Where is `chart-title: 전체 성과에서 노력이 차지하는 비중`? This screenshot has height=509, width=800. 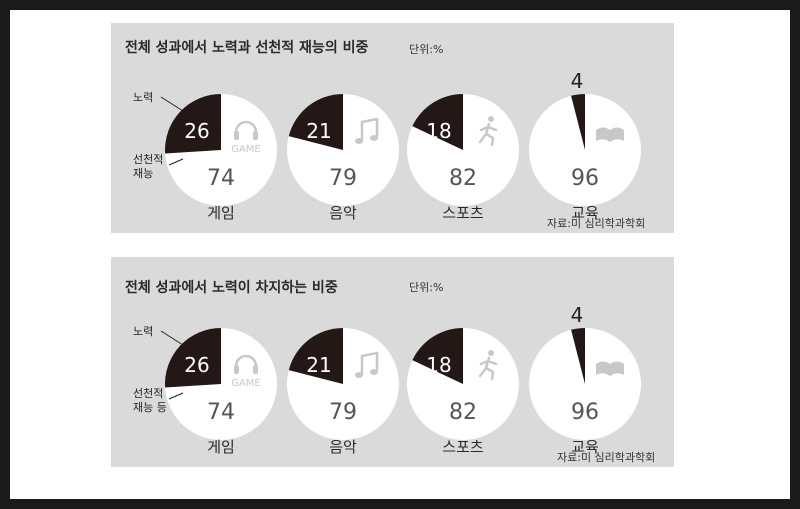 chart-title: 전체 성과에서 노력이 차지하는 비중 is located at coordinates (231, 288).